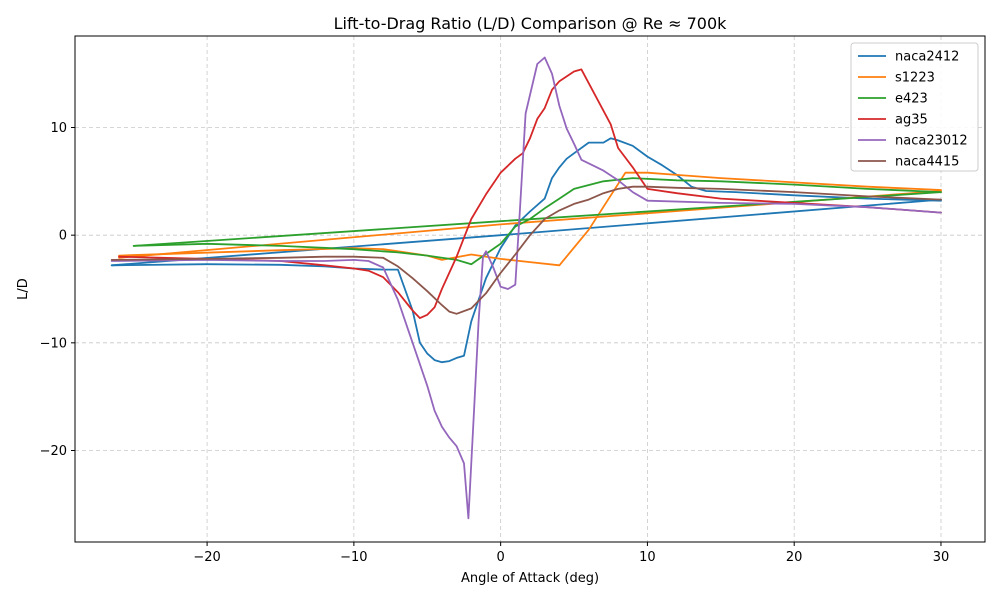 Image resolution: width=1000 pixels, height=600 pixels. Describe the element at coordinates (647, 557) in the screenshot. I see `x-tick-label: 10` at that location.